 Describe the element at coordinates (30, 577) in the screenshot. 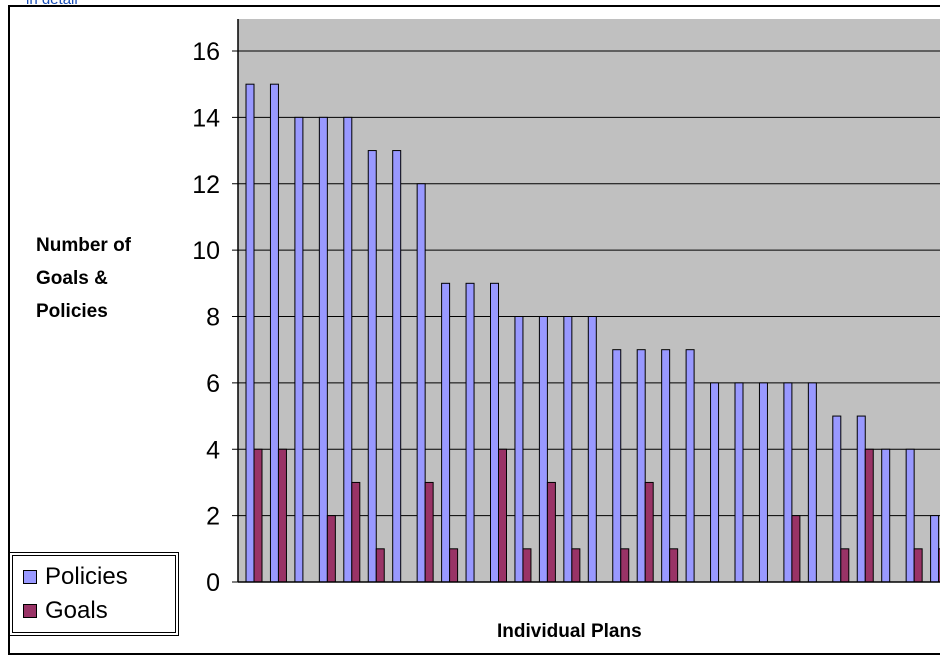

I see `legend-swatch-policies` at that location.